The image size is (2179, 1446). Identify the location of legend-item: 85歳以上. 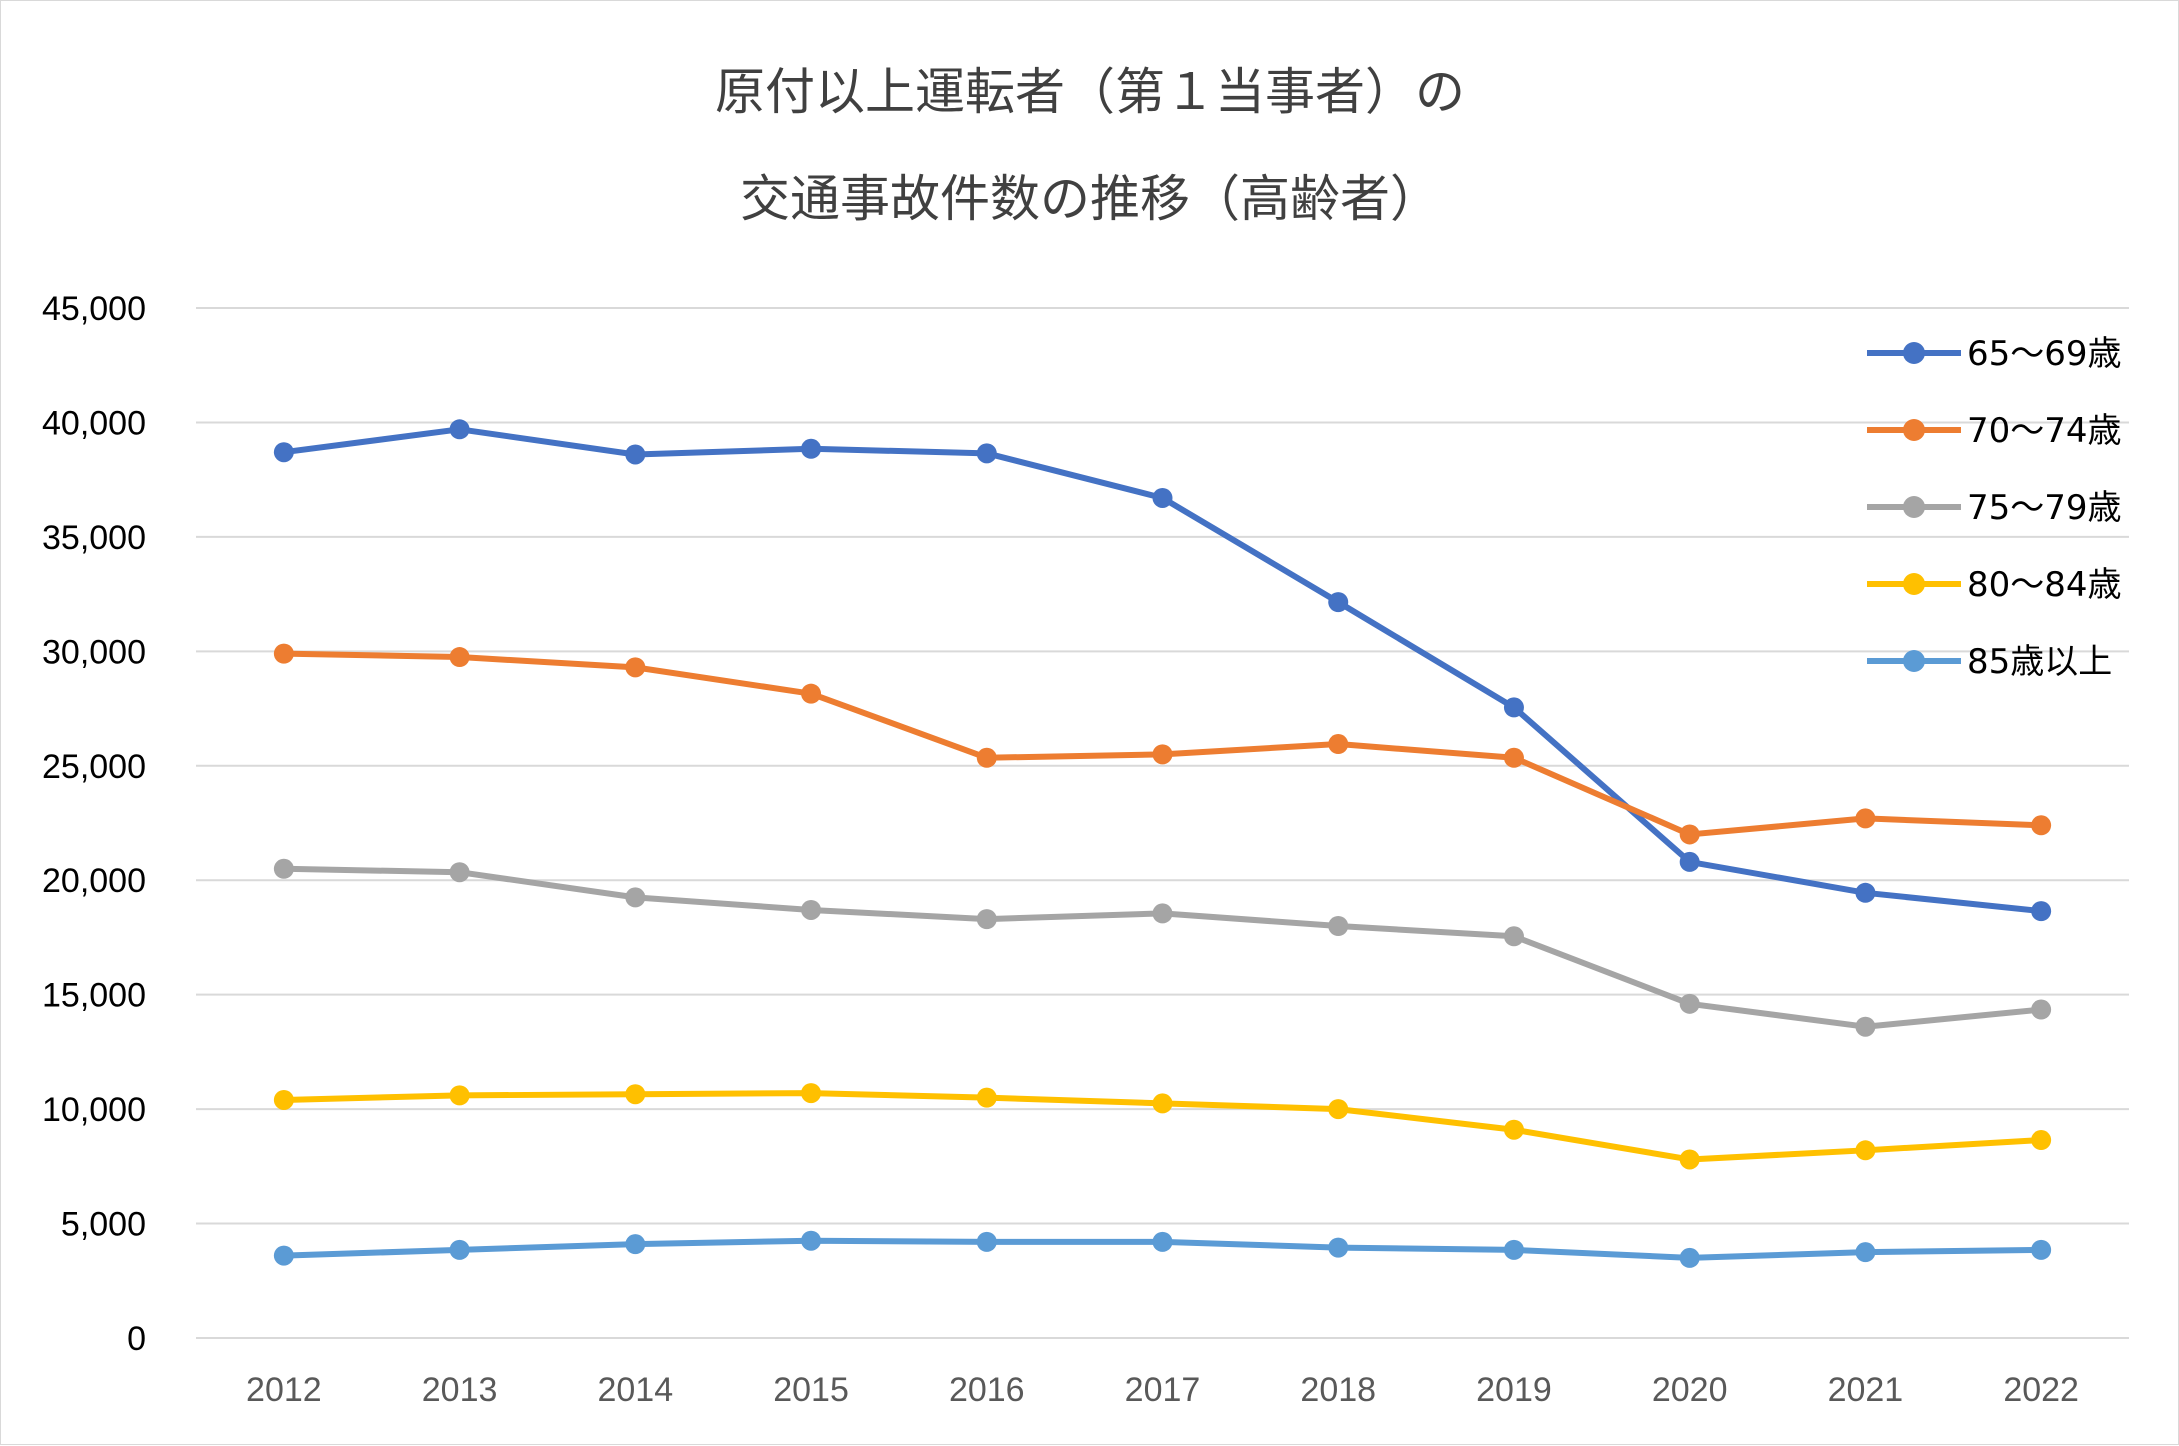
(1989, 662).